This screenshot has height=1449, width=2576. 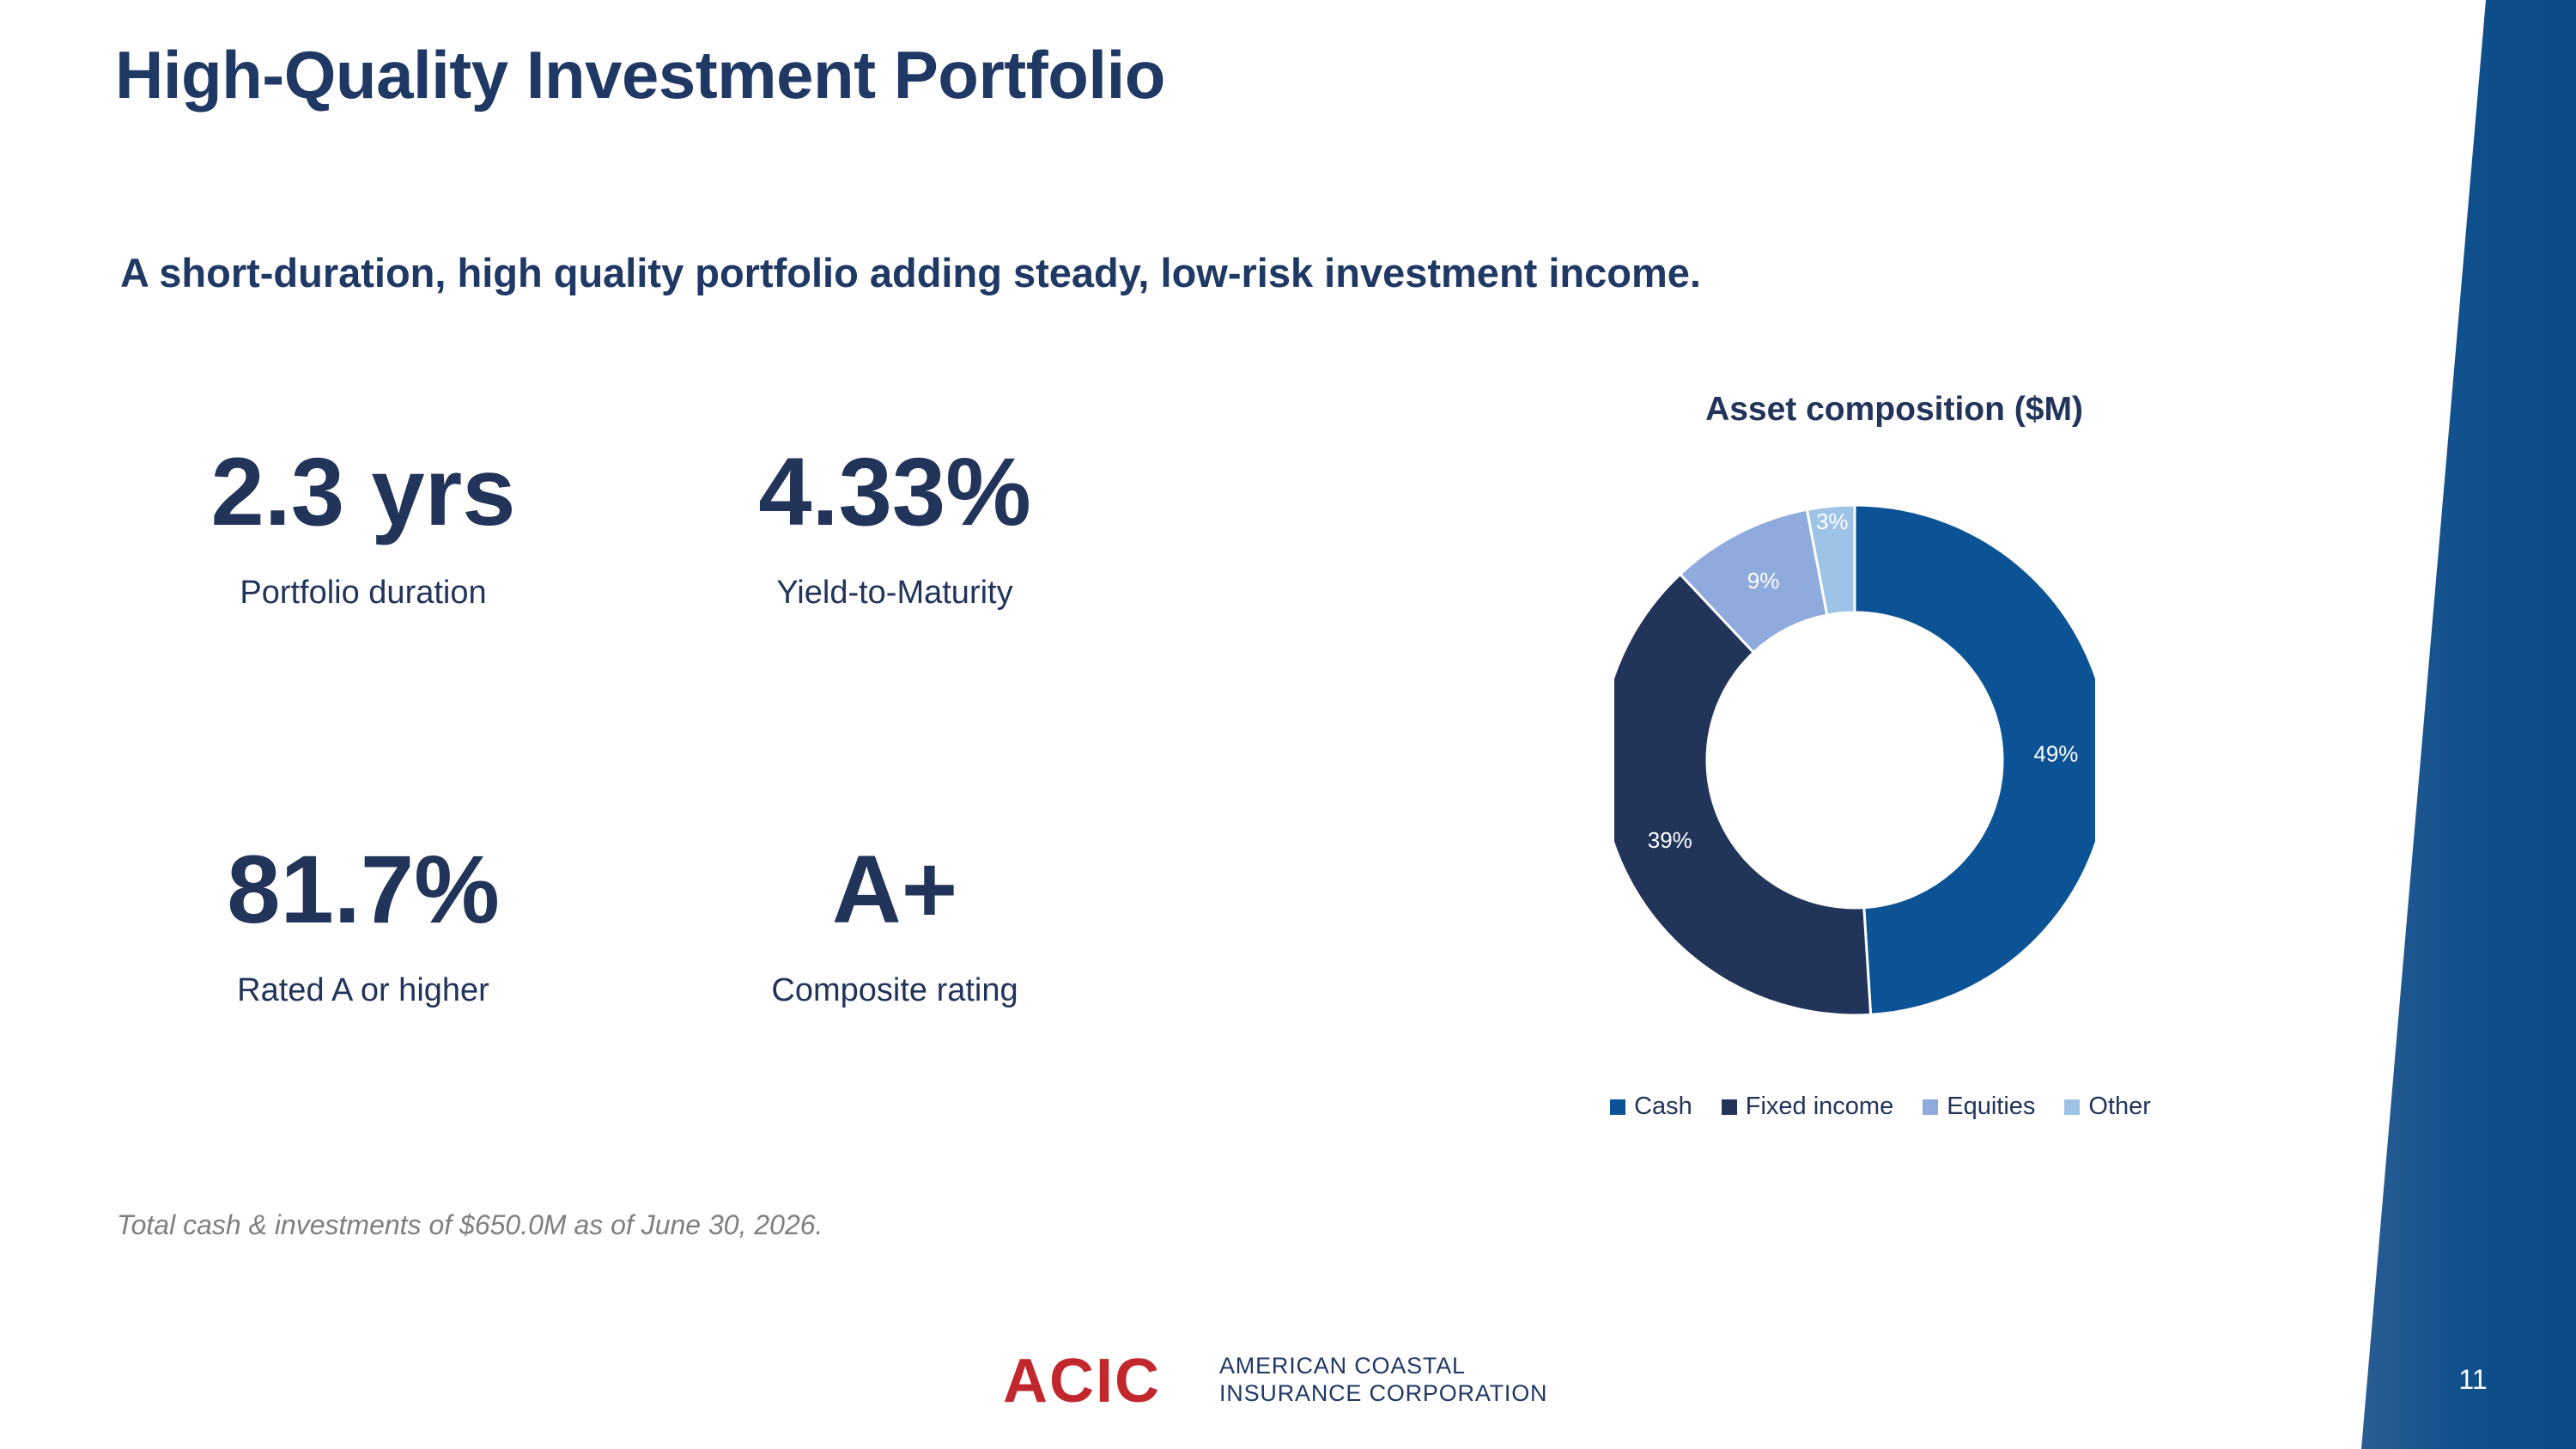 What do you see at coordinates (895, 990) in the screenshot?
I see `kpi-label: Composite rating` at bounding box center [895, 990].